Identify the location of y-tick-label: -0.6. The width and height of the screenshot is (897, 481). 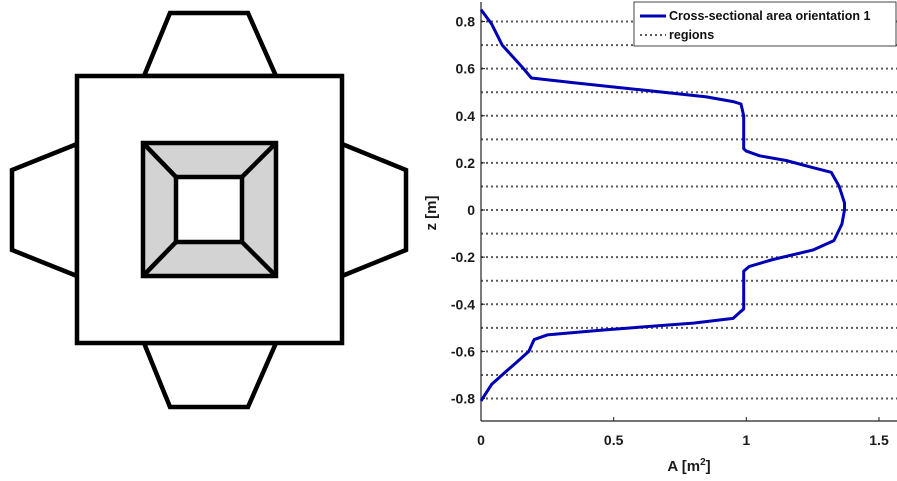
(463, 351).